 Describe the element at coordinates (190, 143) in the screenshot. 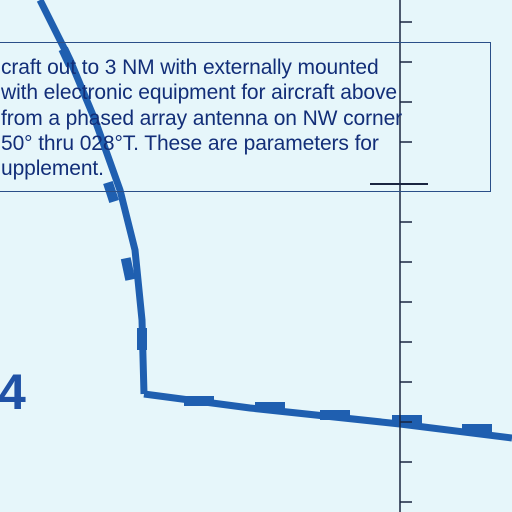

I see `chart-note-line: 50° thru 028°T. These are parameters for` at that location.